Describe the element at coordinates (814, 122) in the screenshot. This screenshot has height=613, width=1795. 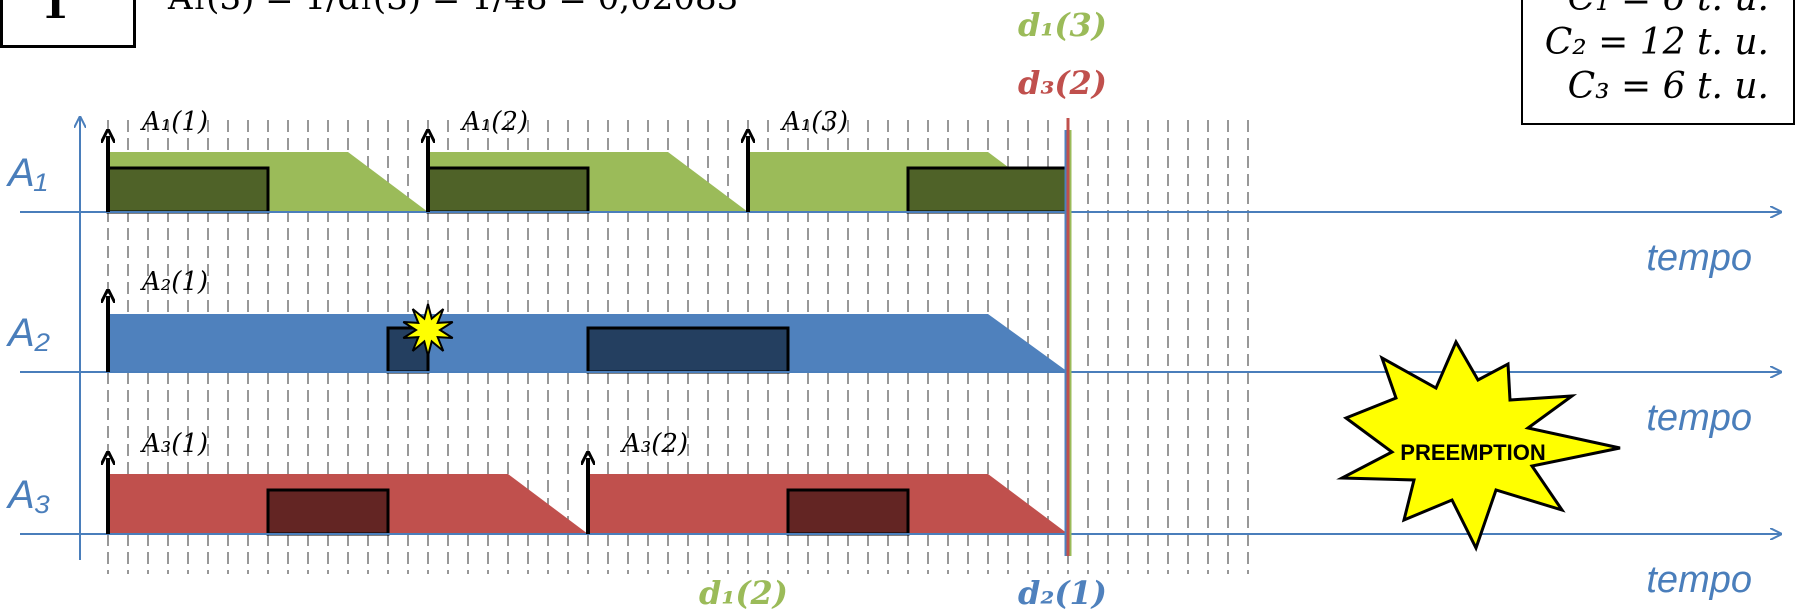
I see `activation-label: A₁(3)` at that location.